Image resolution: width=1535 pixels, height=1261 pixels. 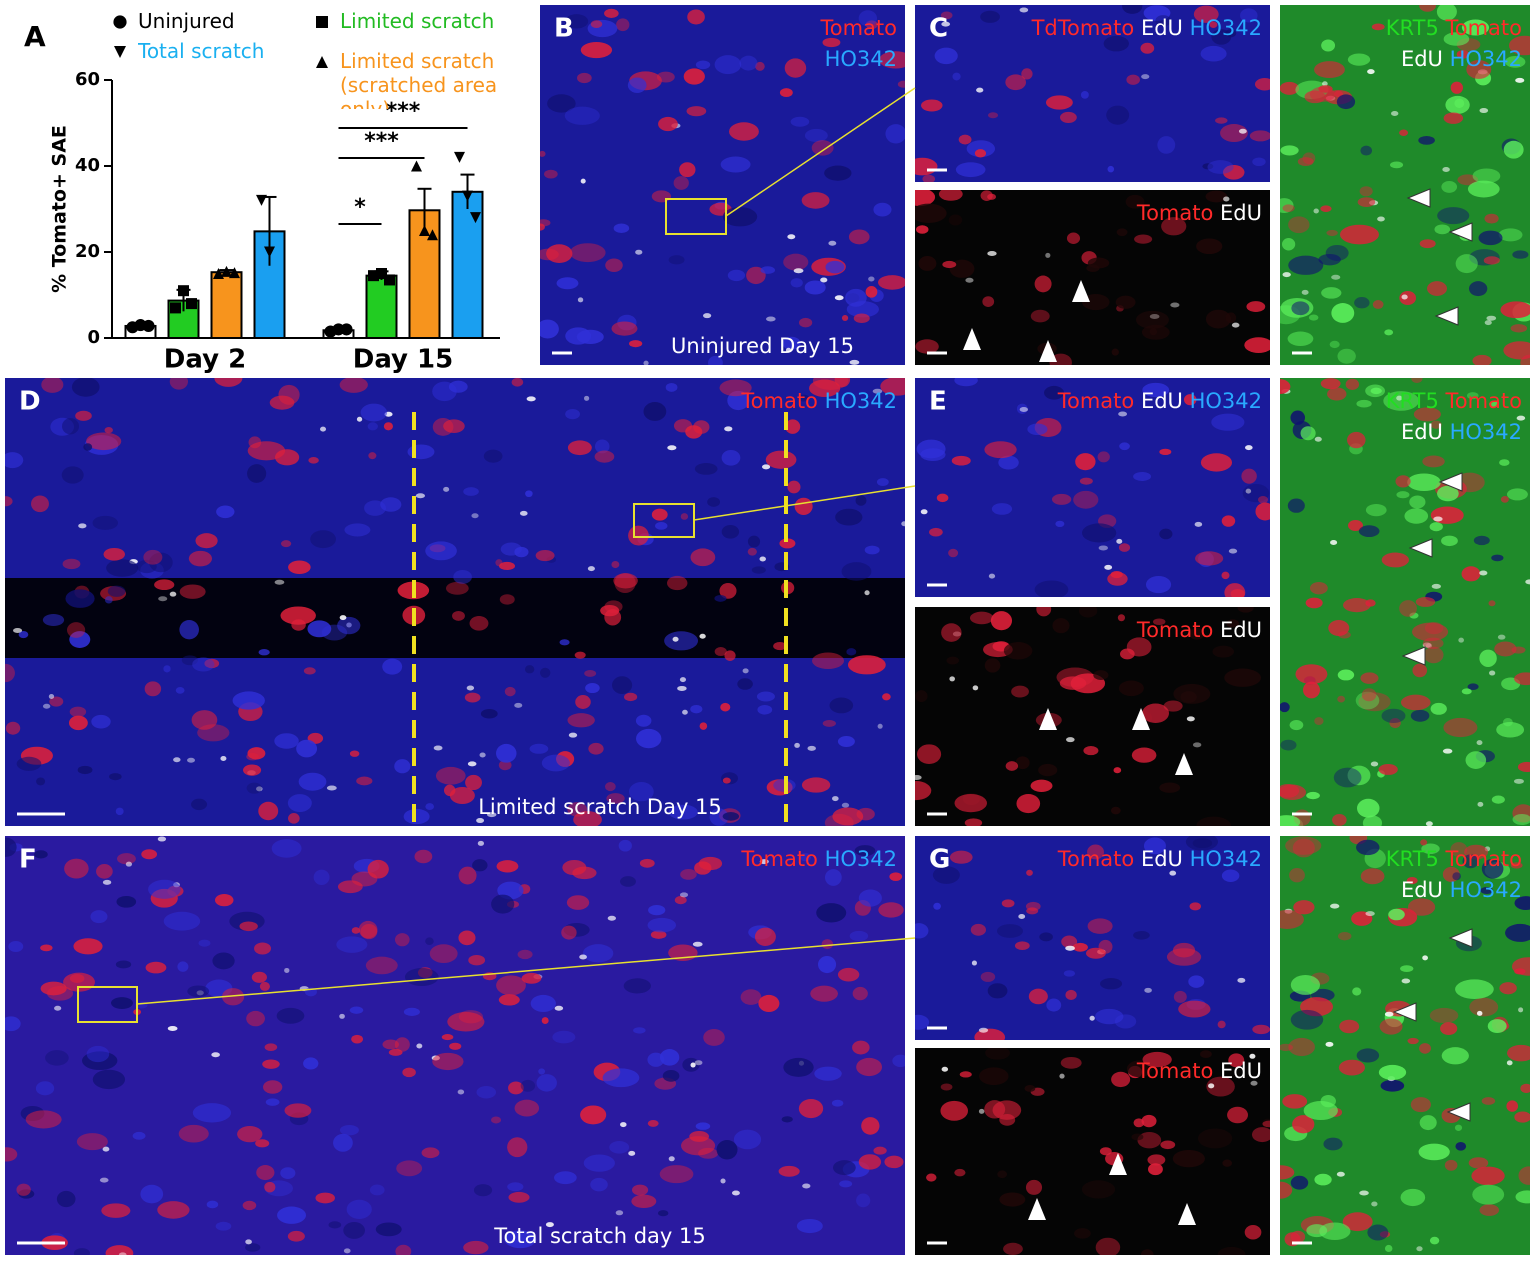 I want to click on panel-letter: B, so click(x=564, y=29).